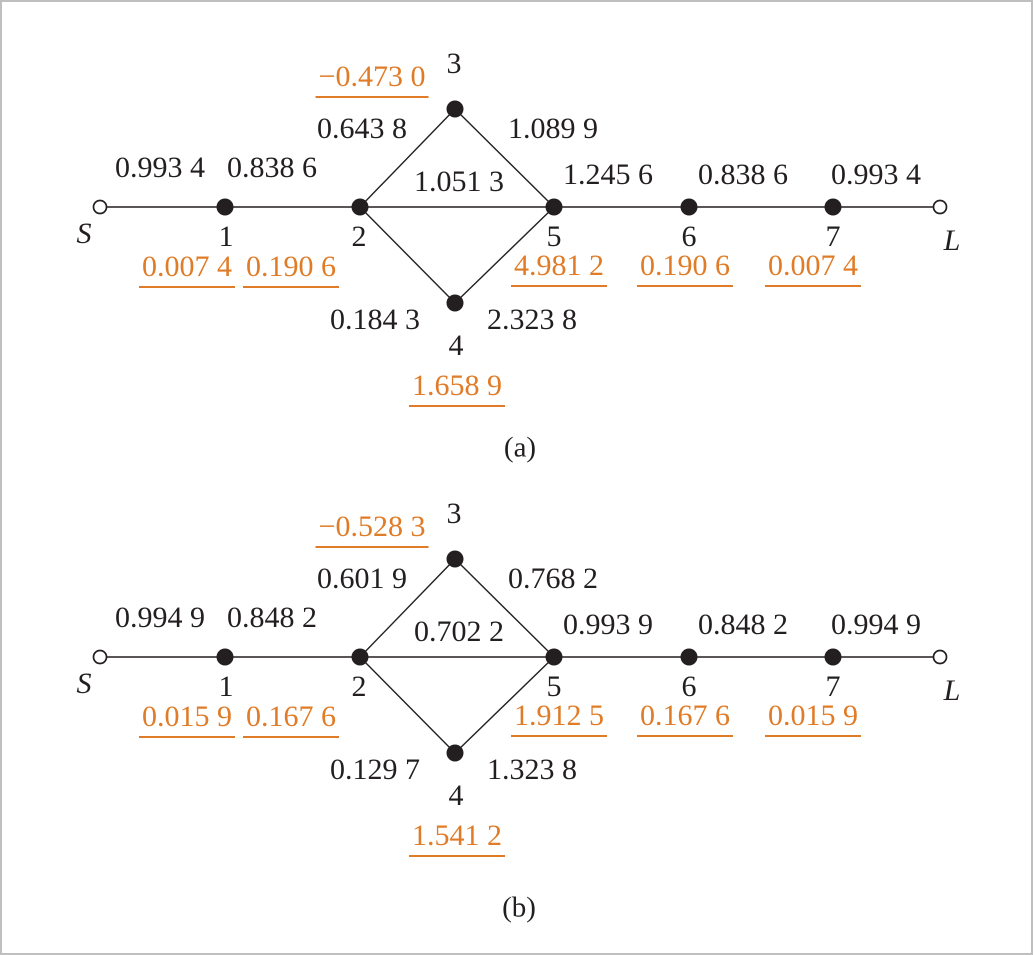 The height and width of the screenshot is (955, 1033). Describe the element at coordinates (362, 578) in the screenshot. I see `edge-label-2-3-b: 0.601 9` at that location.